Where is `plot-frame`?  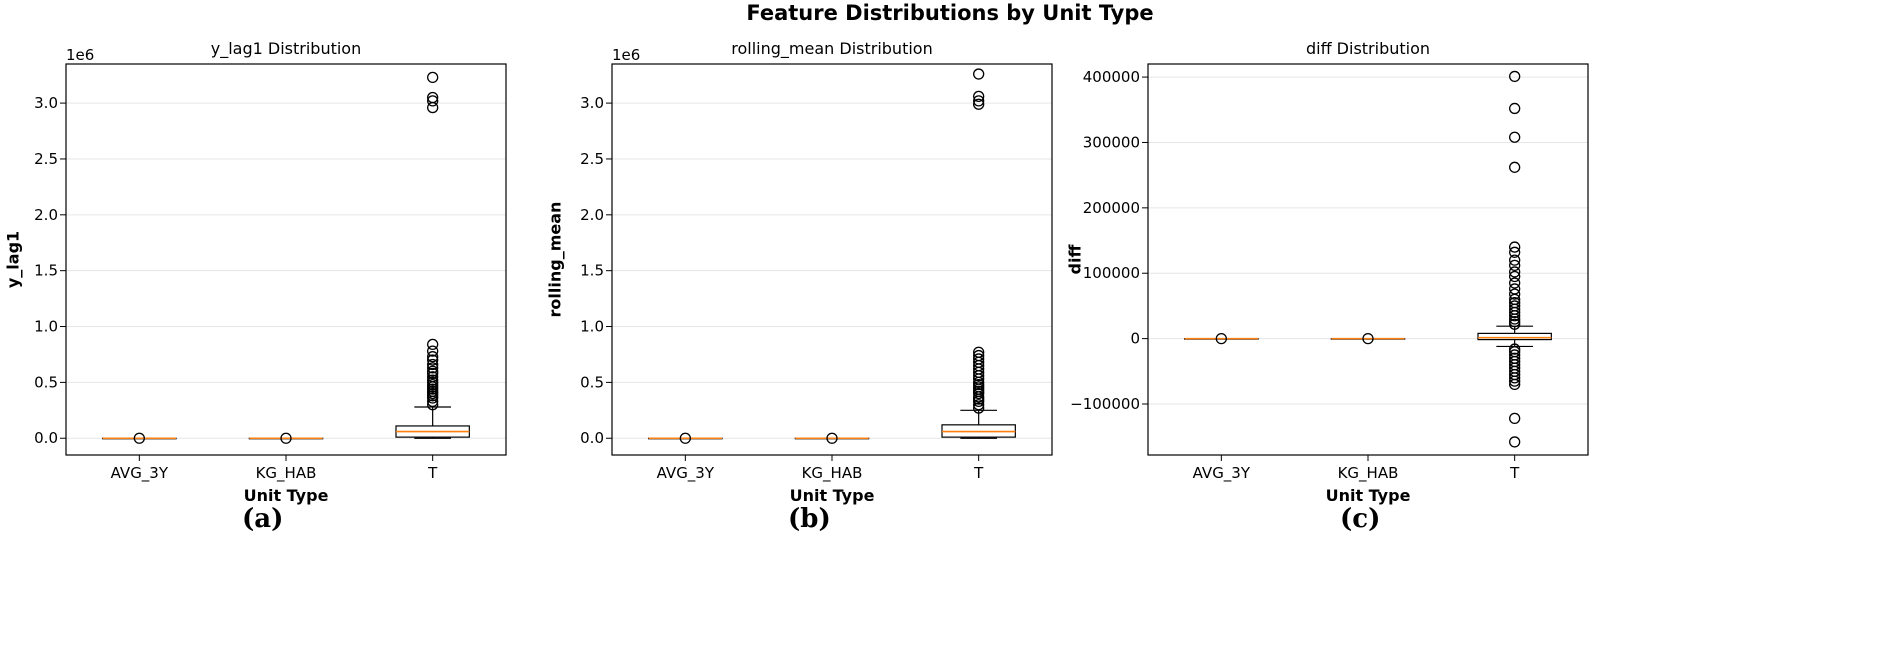
plot-frame is located at coordinates (1368, 259).